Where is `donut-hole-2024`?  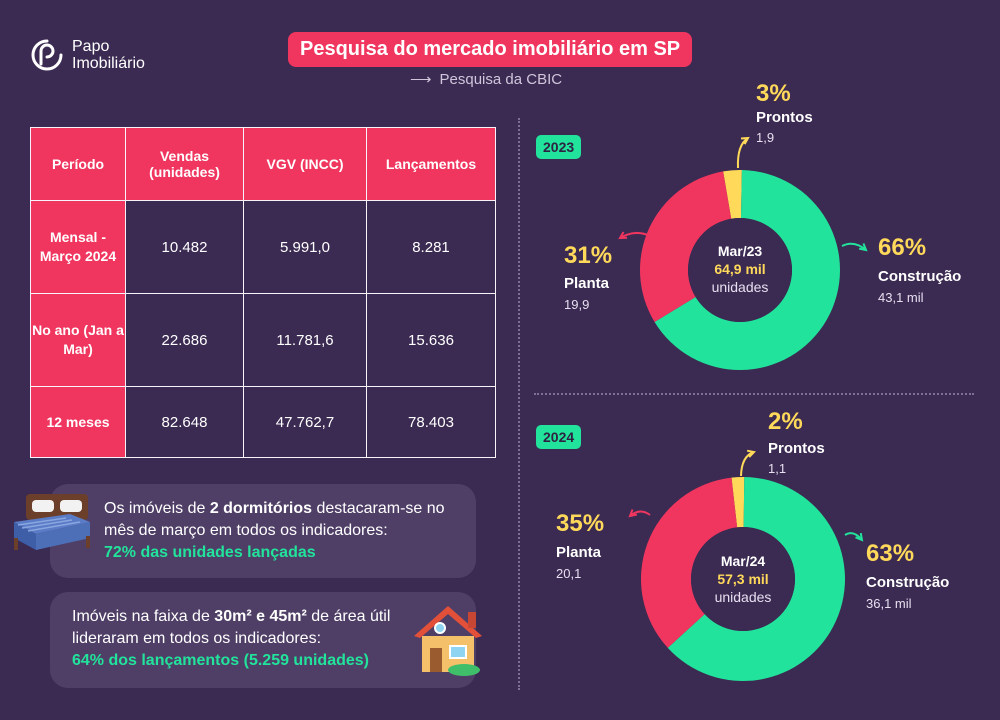
donut-hole-2024 is located at coordinates (743, 579).